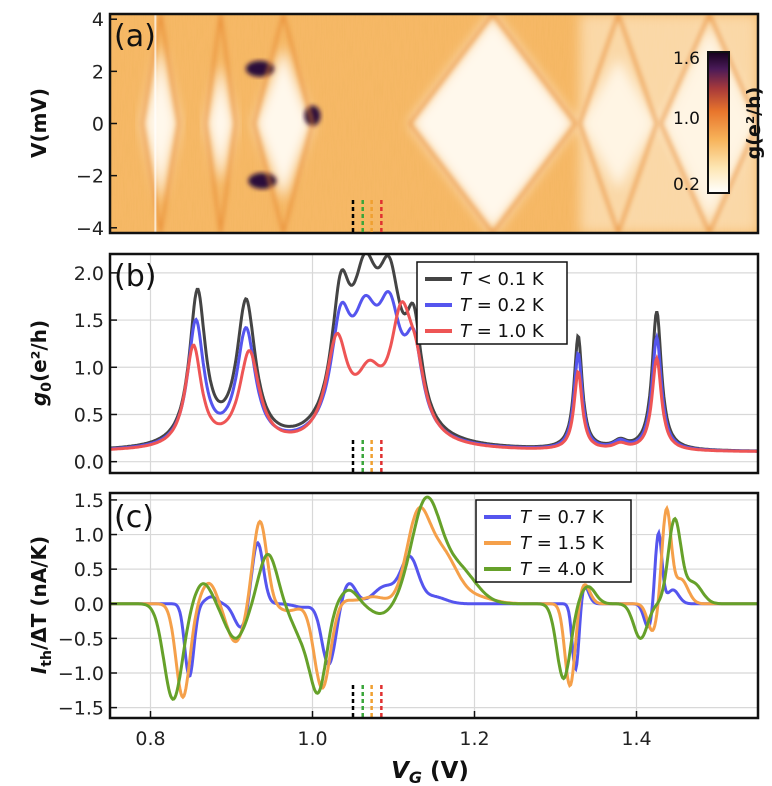 The height and width of the screenshot is (786, 772). What do you see at coordinates (312, 739) in the screenshot?
I see `x-tick-label: 1.0` at bounding box center [312, 739].